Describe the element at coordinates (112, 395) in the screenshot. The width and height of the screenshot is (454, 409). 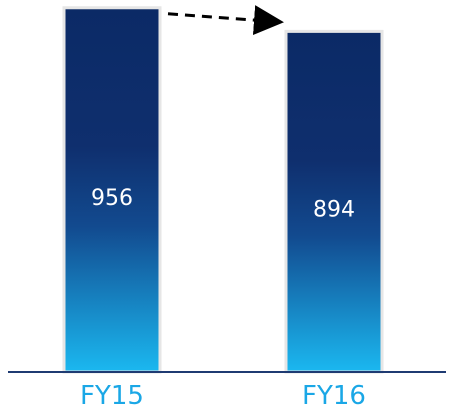
I see `x-tick-label-fy15: FY15` at that location.